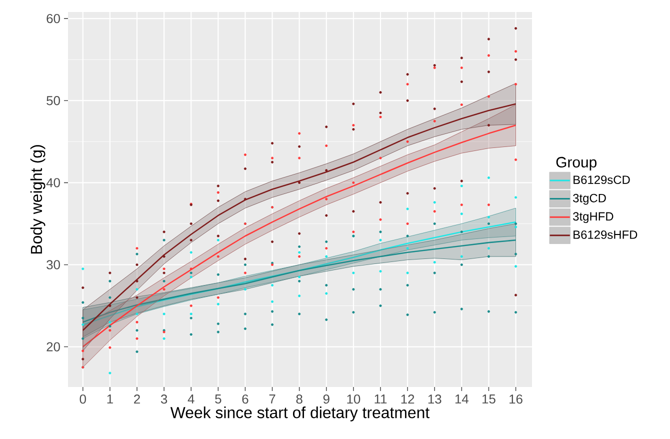 The image size is (670, 439). I want to click on x-tick-label: 10, so click(353, 399).